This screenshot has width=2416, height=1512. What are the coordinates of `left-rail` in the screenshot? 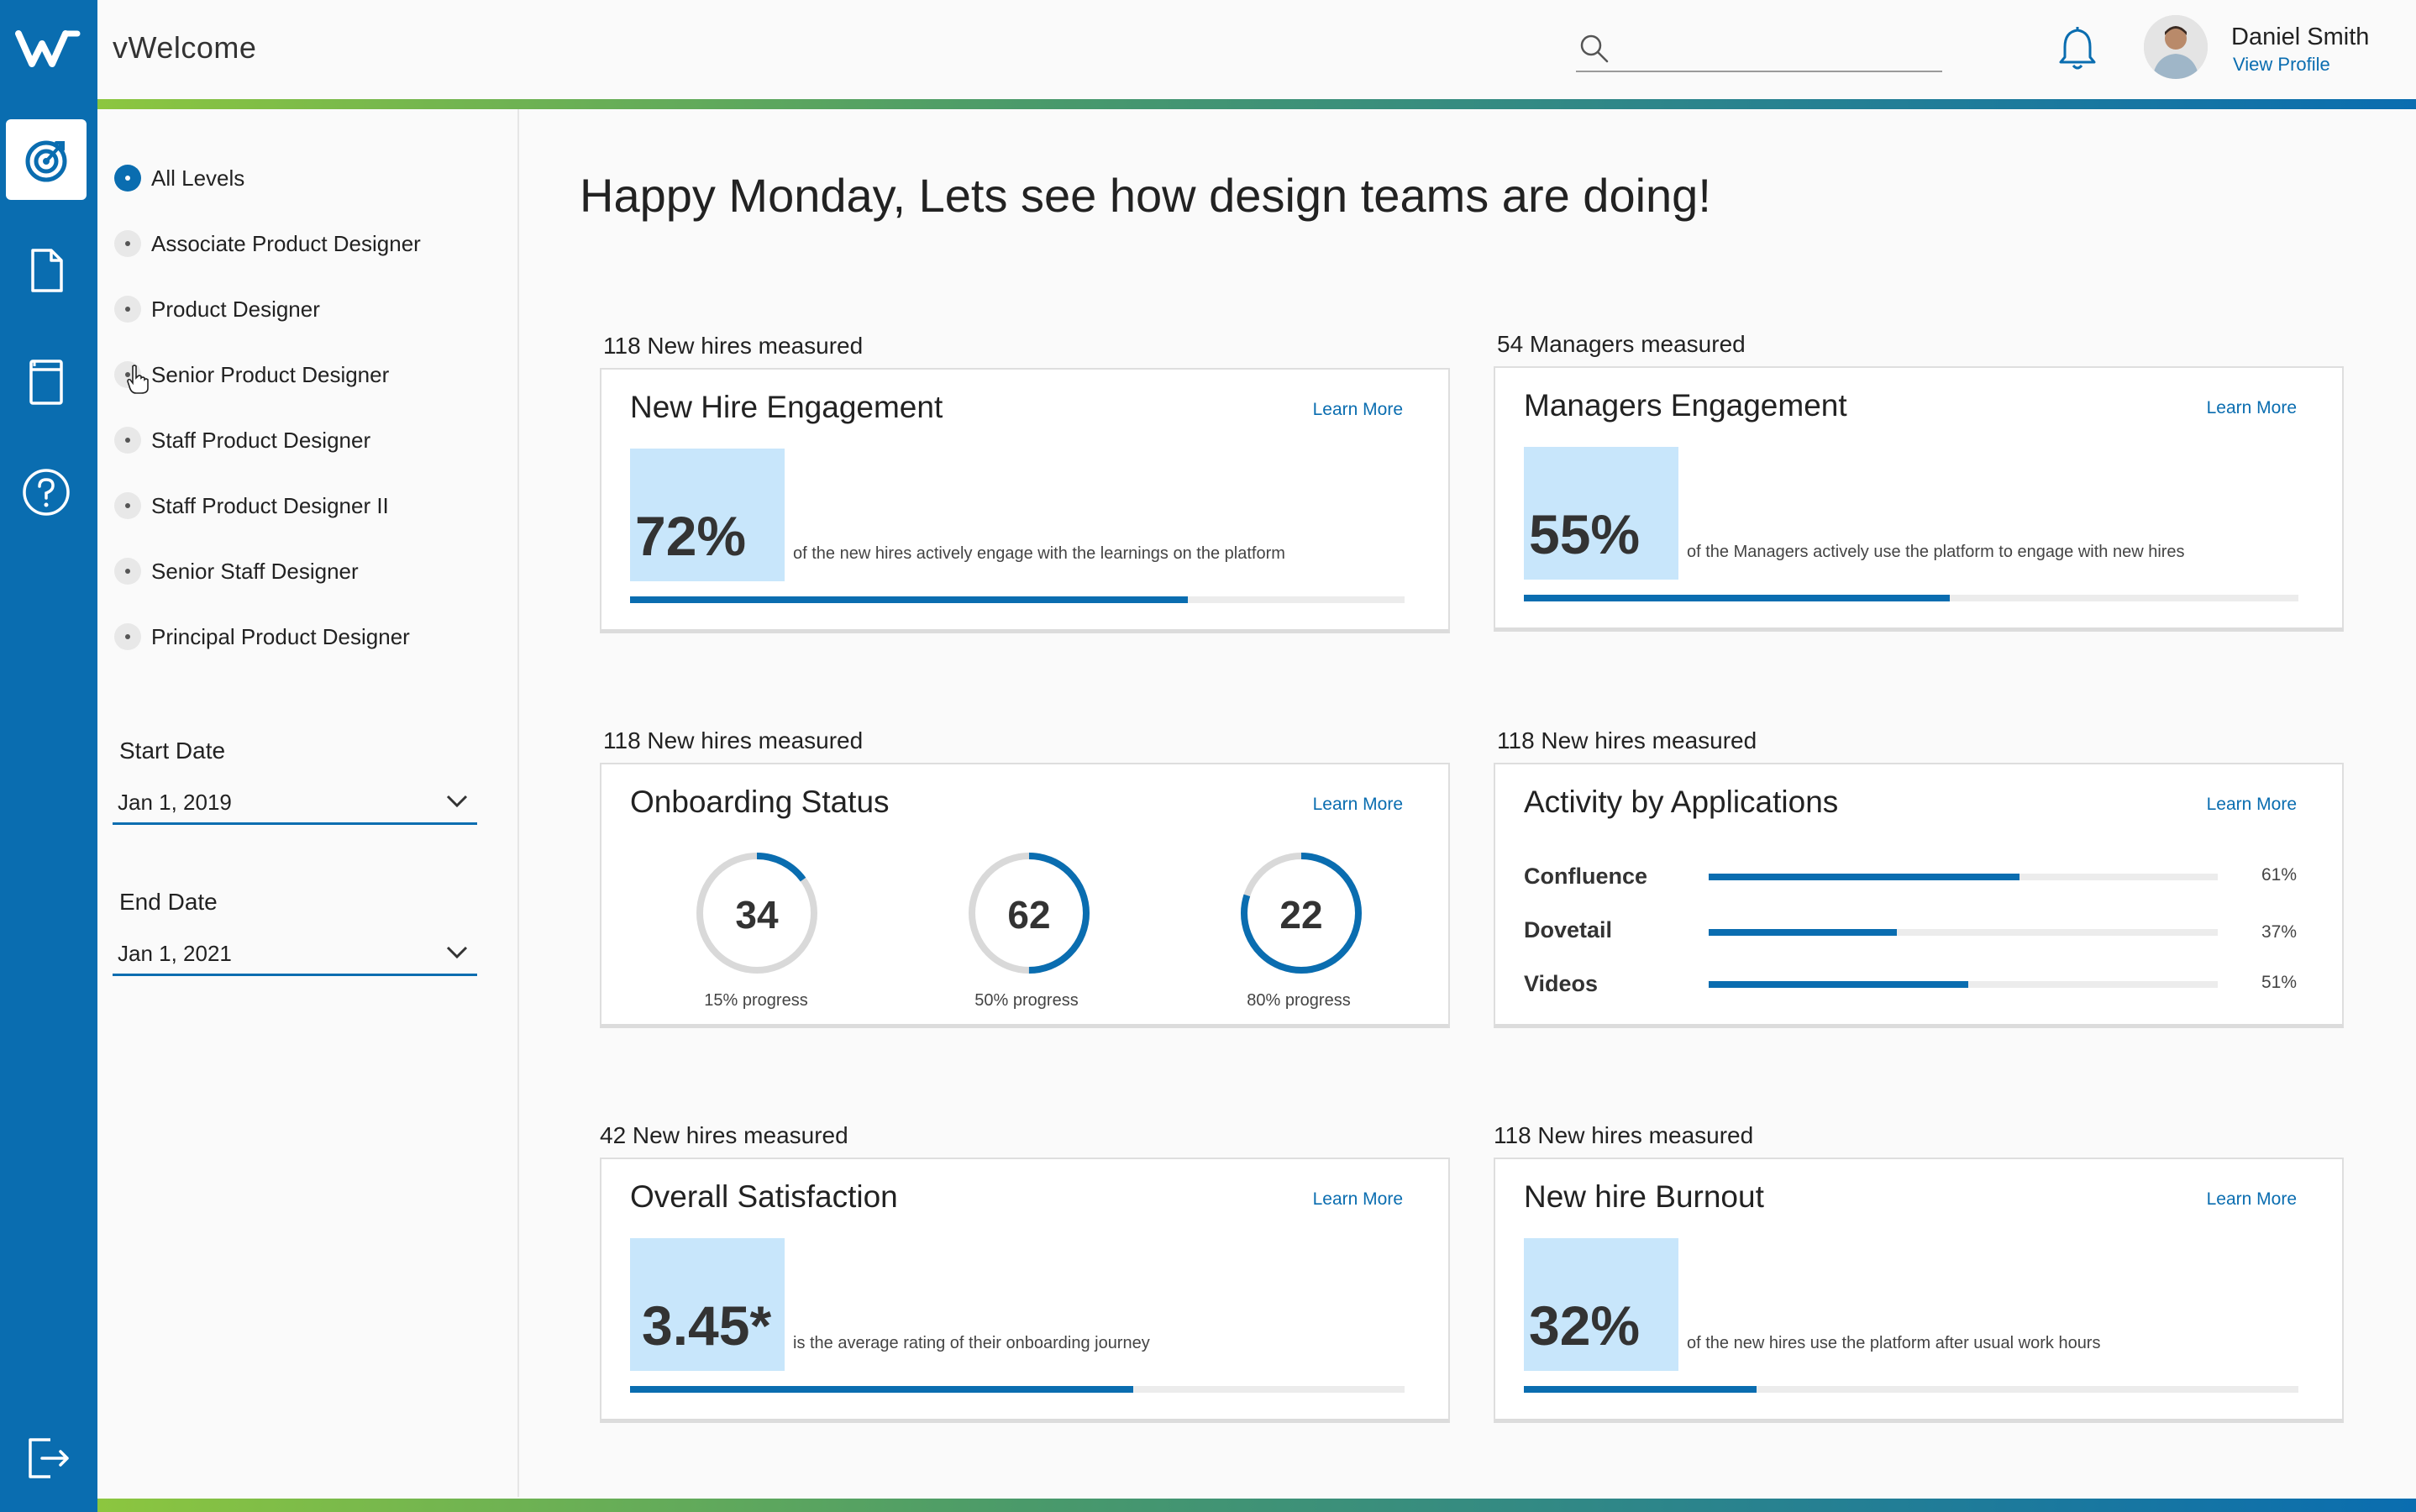 It's located at (48, 756).